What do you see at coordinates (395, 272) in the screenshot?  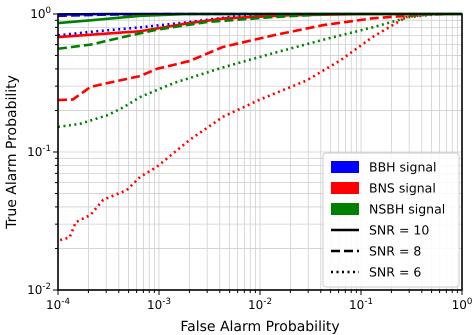 I see `annotation: SNR = 6` at bounding box center [395, 272].